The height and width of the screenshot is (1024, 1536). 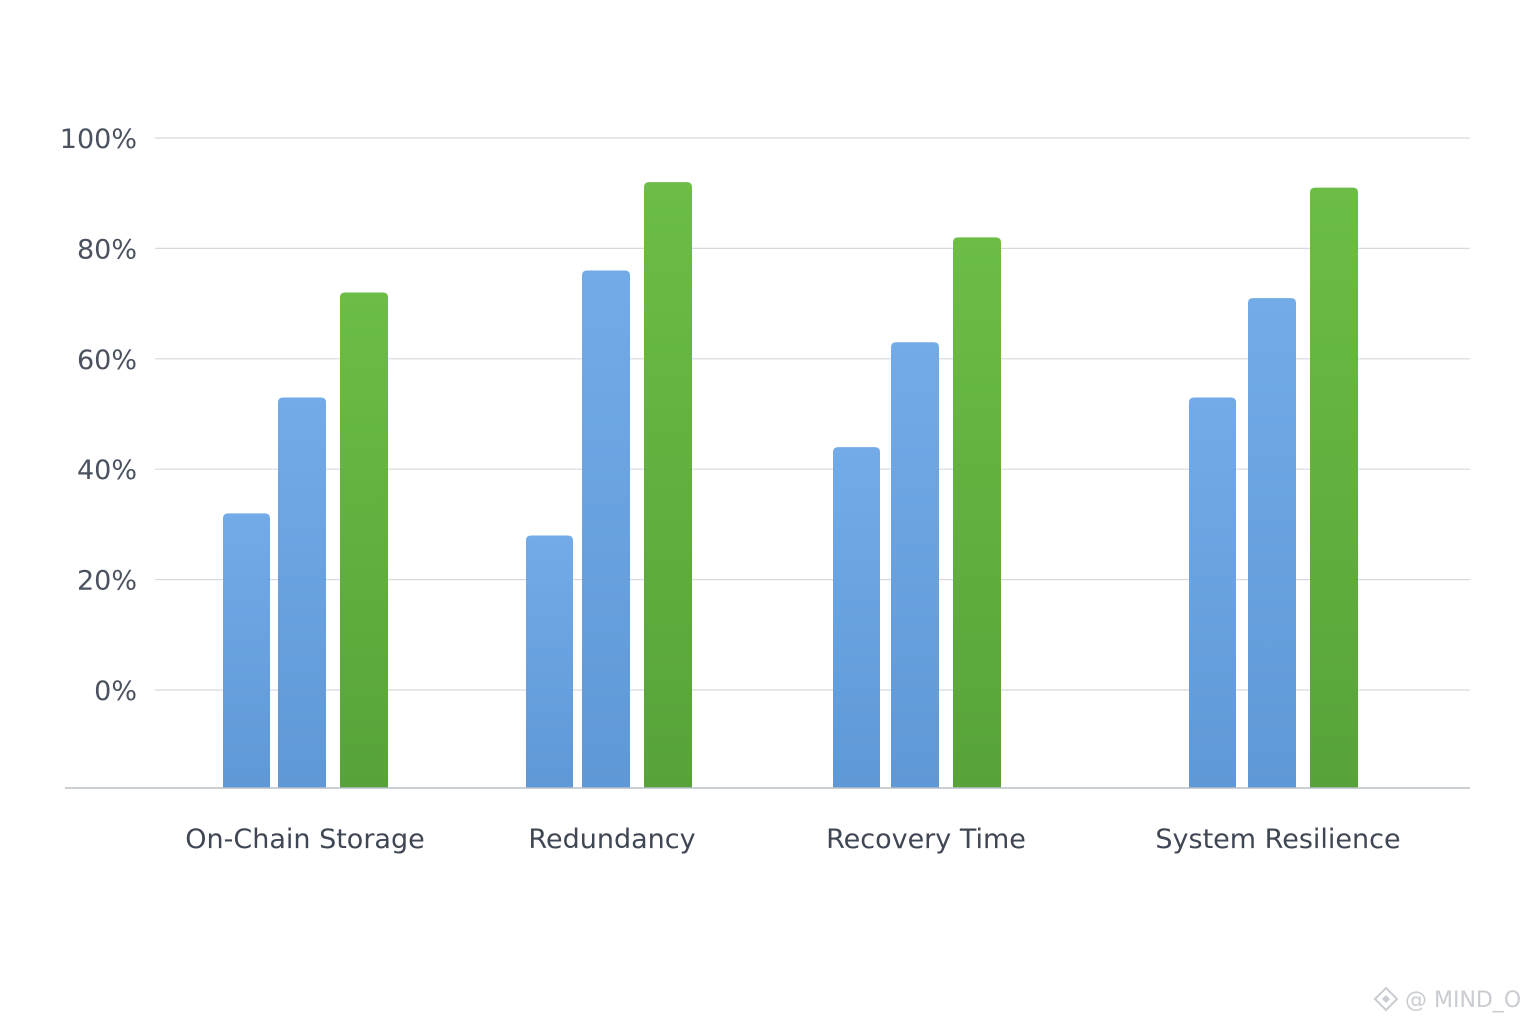 I want to click on y-axis-ticks: 0% 20% 40% 60% 80% 100%, so click(x=98, y=415).